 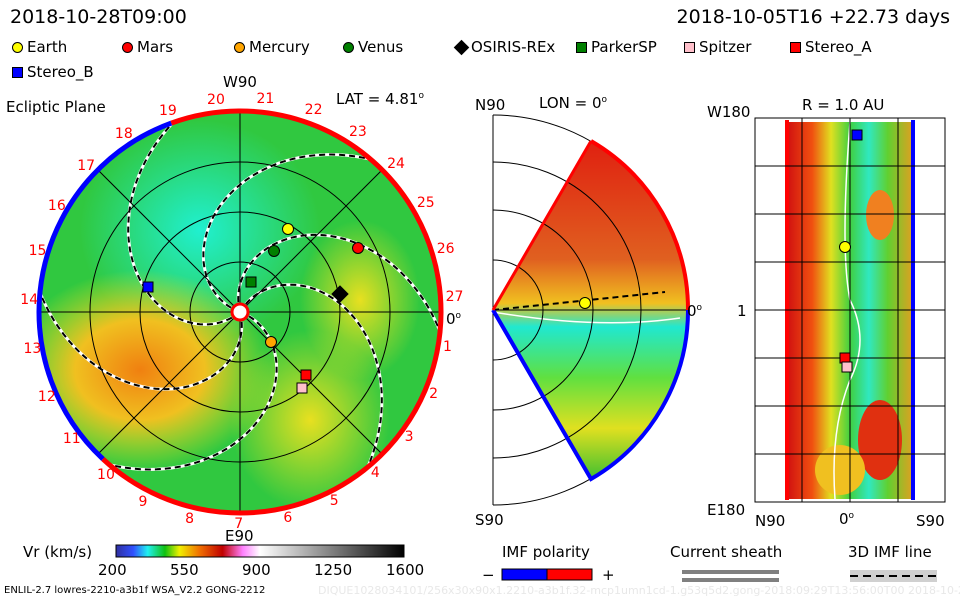 I want to click on carrington-label: 26, so click(x=445, y=248).